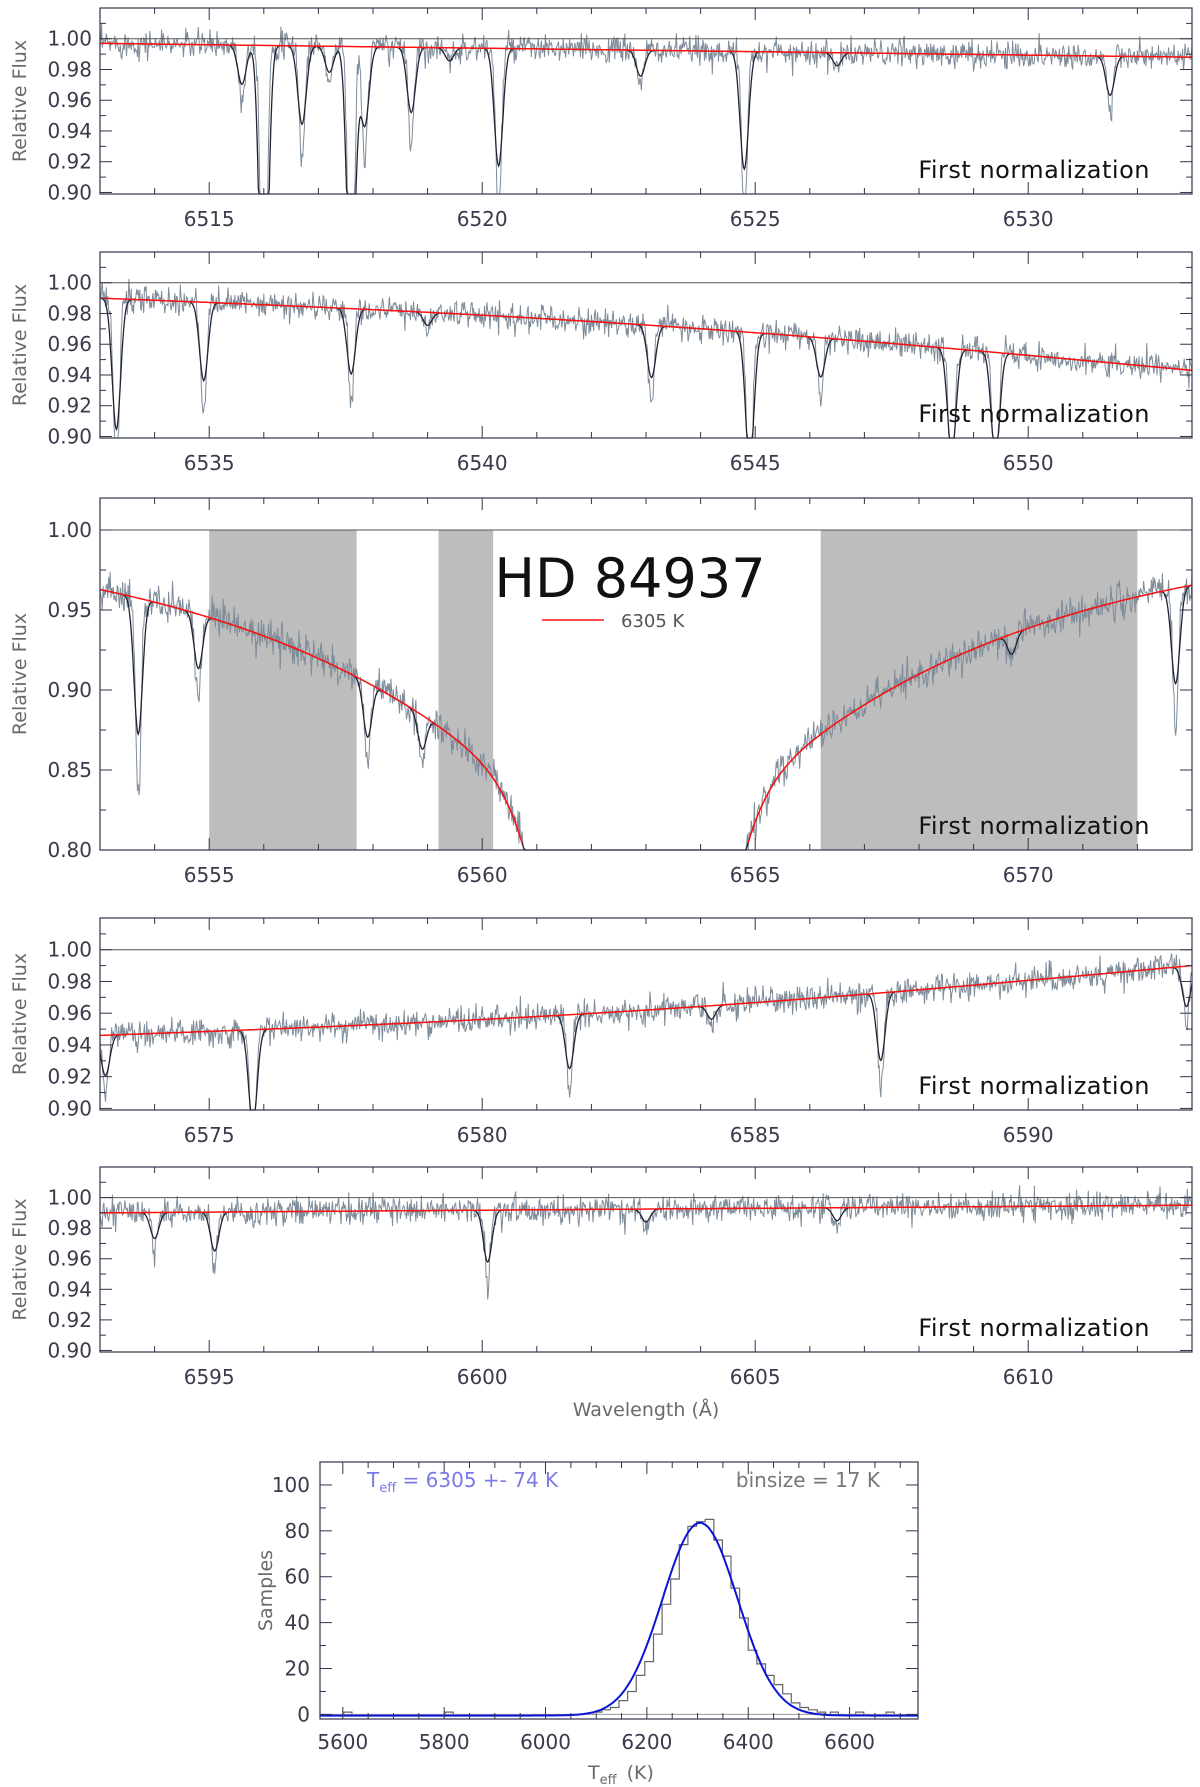  I want to click on x-tick-label: 6595, so click(209, 1377).